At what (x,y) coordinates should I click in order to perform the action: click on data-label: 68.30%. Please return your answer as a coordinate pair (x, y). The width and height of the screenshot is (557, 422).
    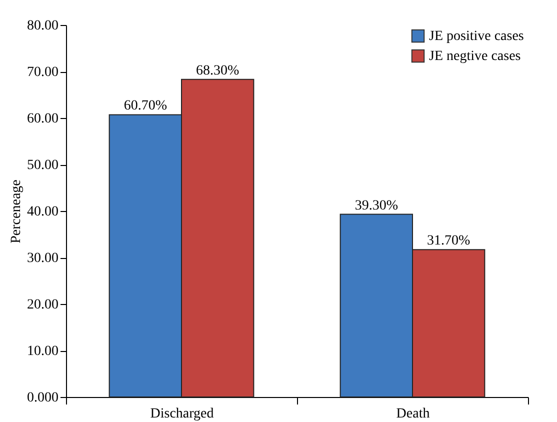
    Looking at the image, I should click on (218, 70).